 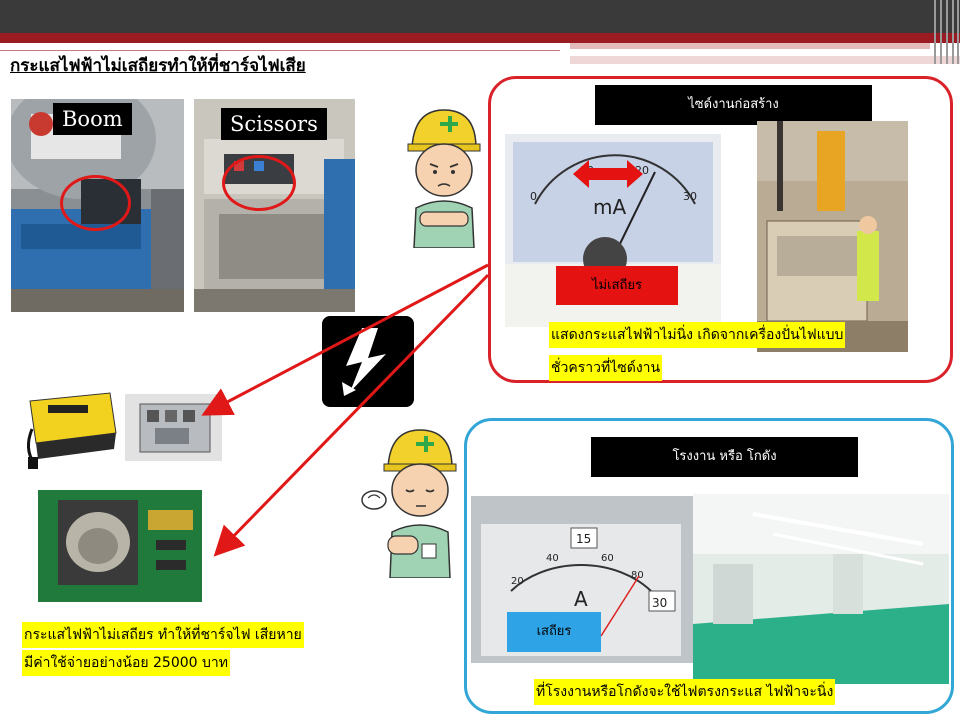 I want to click on construction-generator-photo, so click(x=832, y=236).